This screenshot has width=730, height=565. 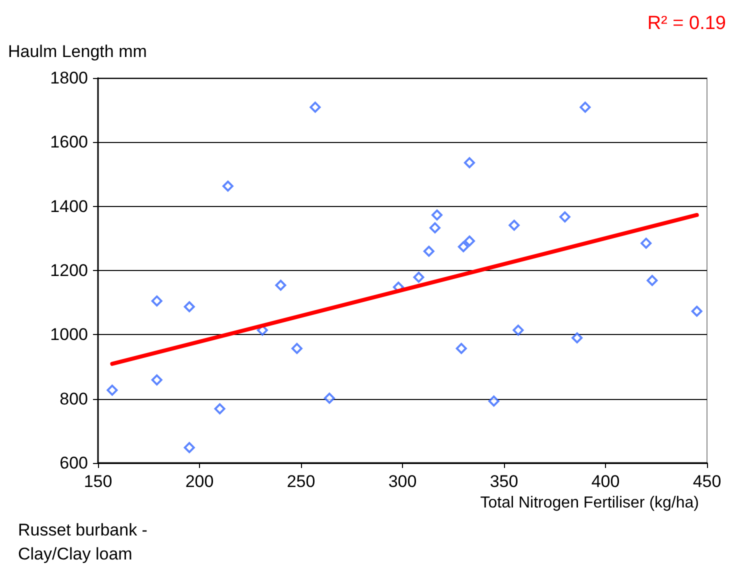 I want to click on y-tick-label: 1600, so click(x=69, y=142).